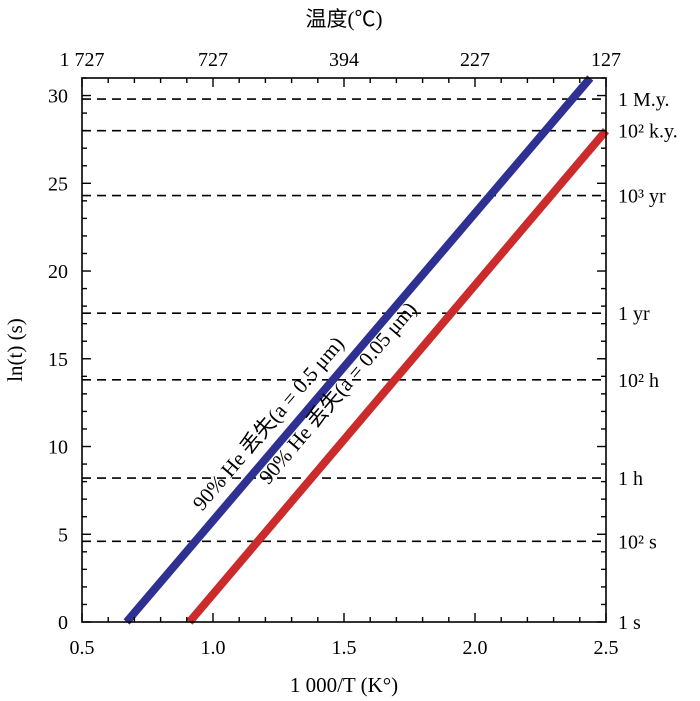 Image resolution: width=700 pixels, height=701 pixels. I want to click on reference-label-0: 1 s, so click(629, 623).